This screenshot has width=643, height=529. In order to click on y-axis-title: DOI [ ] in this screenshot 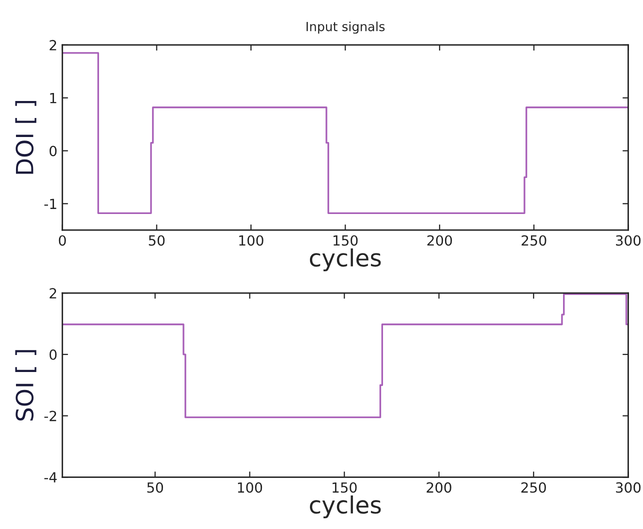, I will do `click(25, 137)`.